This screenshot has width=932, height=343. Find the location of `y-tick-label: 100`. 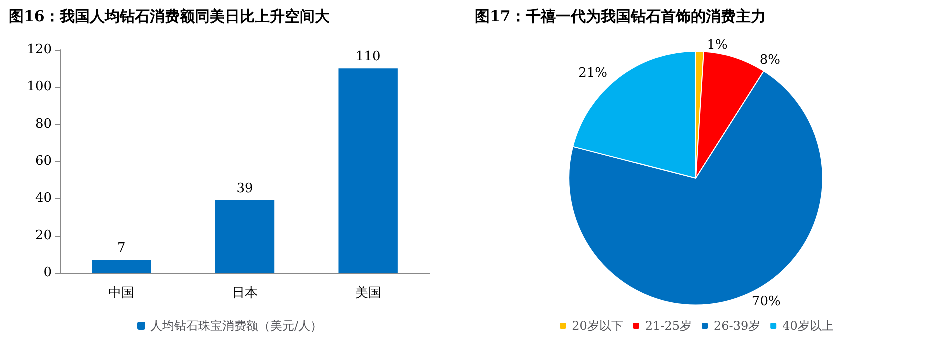

y-tick-label: 100 is located at coordinates (39, 87).